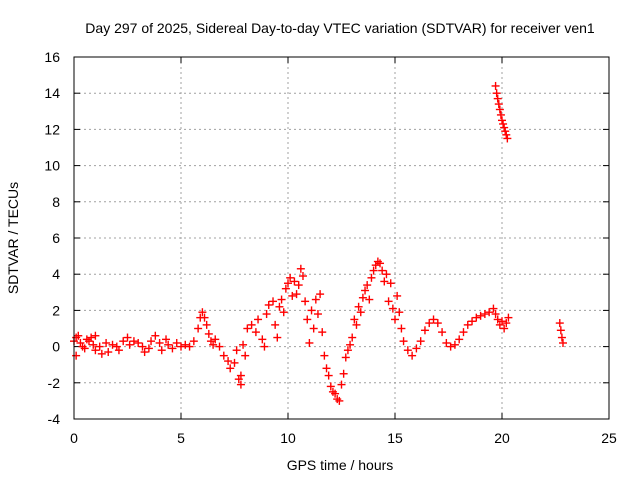 This screenshot has width=640, height=480. I want to click on x-tick-label: 15, so click(395, 438).